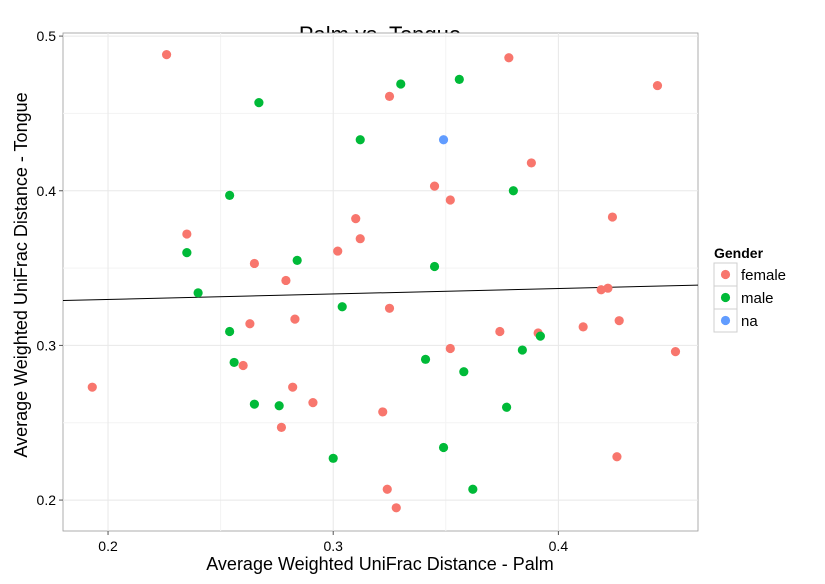 The width and height of the screenshot is (825, 584). I want to click on y-tick-label: 0.4, so click(47, 191).